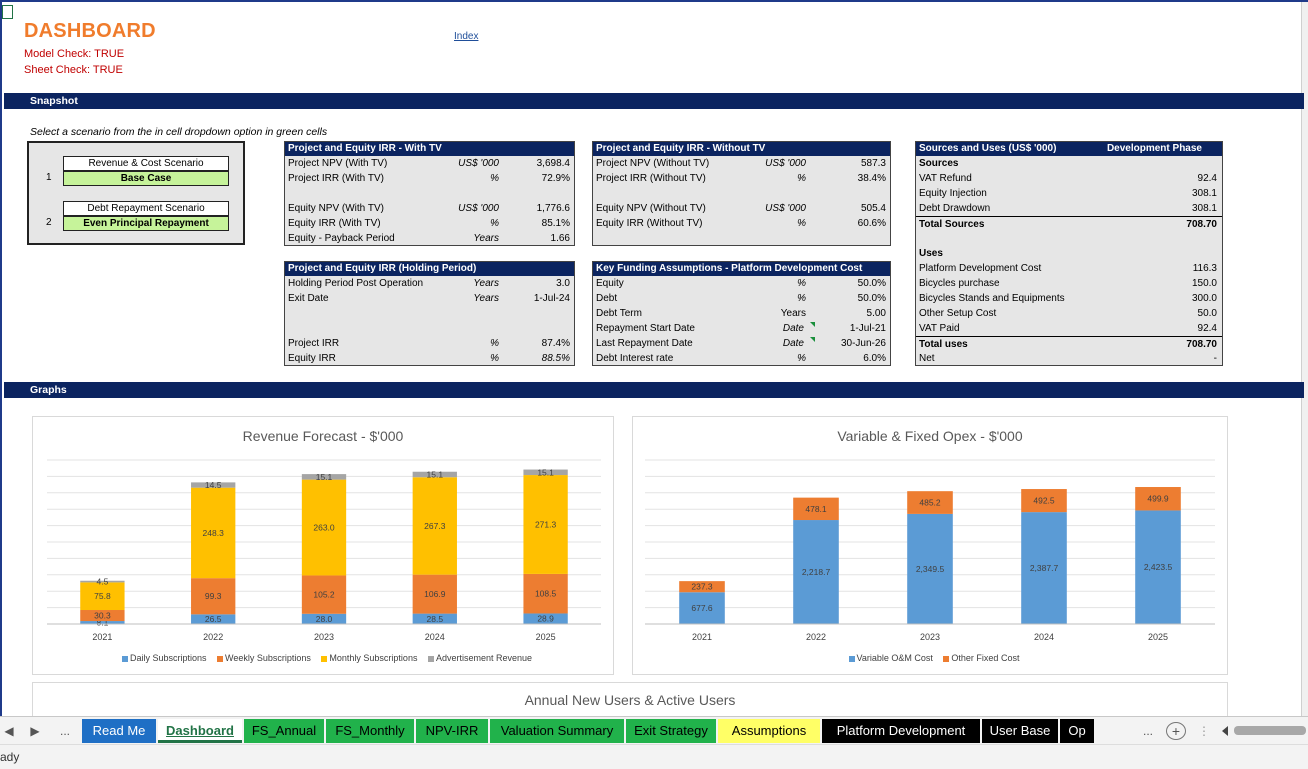 The image size is (1308, 769). What do you see at coordinates (1176, 731) in the screenshot?
I see `add-sheet-icon: +` at bounding box center [1176, 731].